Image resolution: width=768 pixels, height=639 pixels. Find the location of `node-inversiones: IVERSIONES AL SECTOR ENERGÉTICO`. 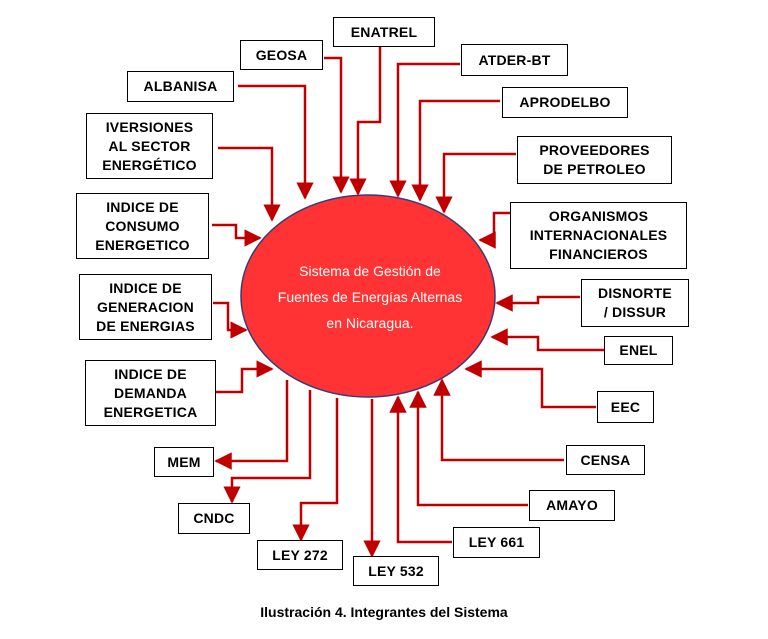

node-inversiones: IVERSIONES AL SECTOR ENERGÉTICO is located at coordinates (149, 146).